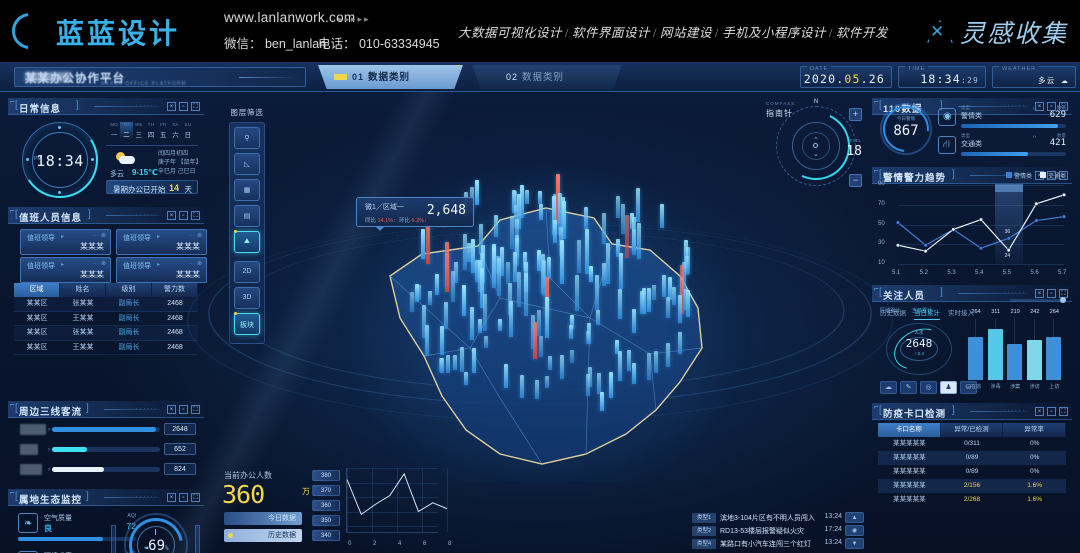 This screenshot has width=1080, height=553. What do you see at coordinates (114, 130) in the screenshot?
I see `week-day: MO 一` at bounding box center [114, 130].